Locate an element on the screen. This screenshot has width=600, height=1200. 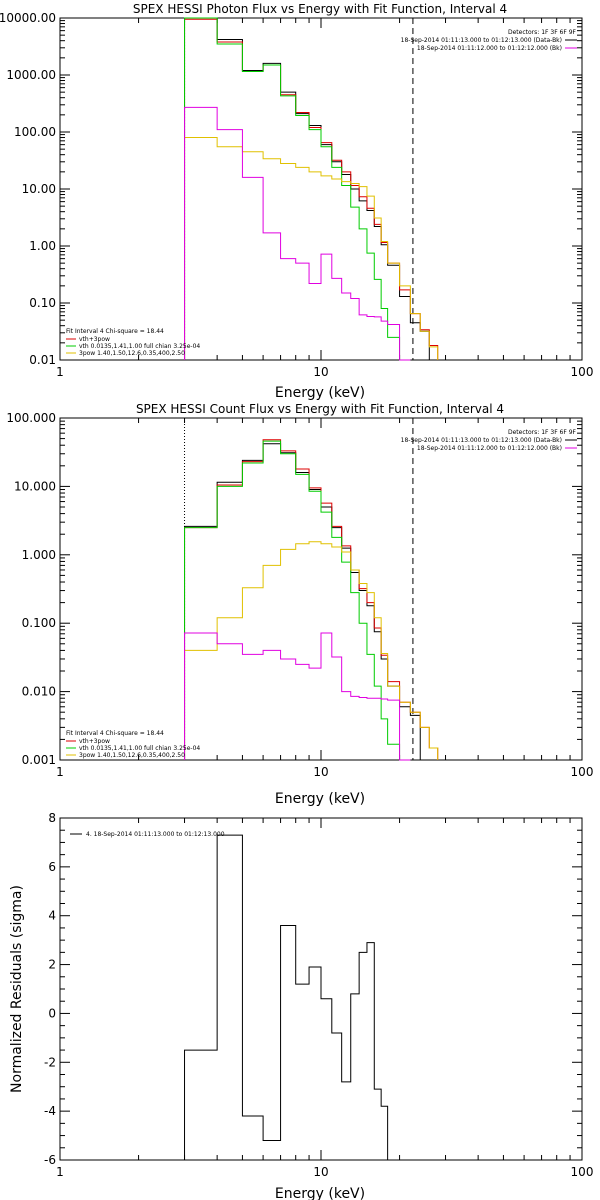
y-tick-label: 100.00 is located at coordinates (35, 132).